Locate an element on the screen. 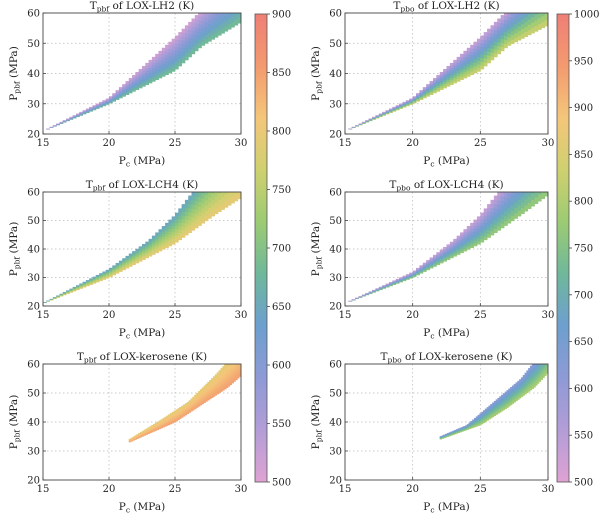 This screenshot has height=521, width=600. colorbar-tick-label: 1000 is located at coordinates (586, 15).